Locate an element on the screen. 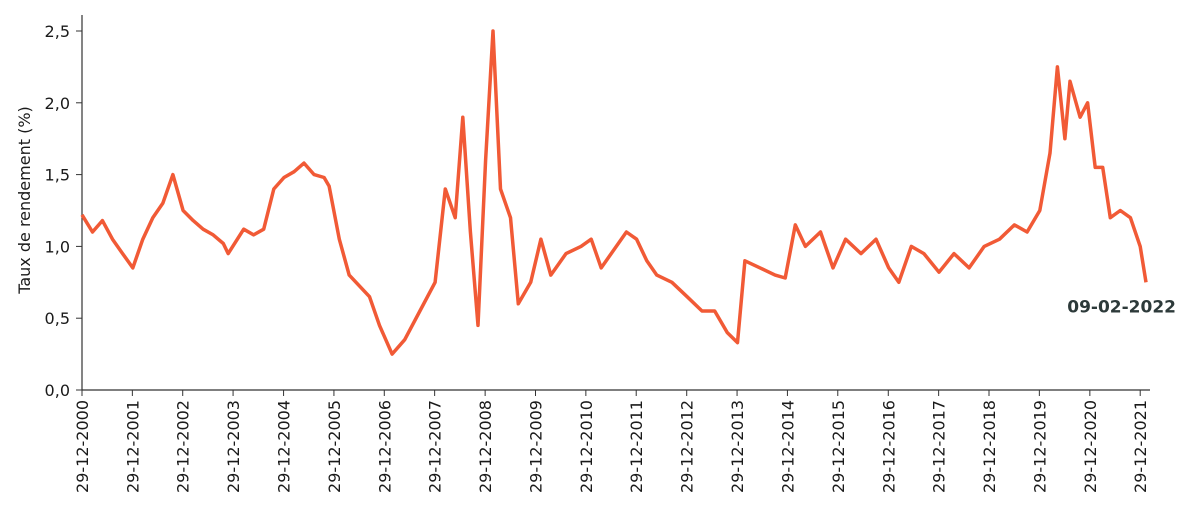 This screenshot has width=1200, height=518. x-tick-label: 29-12-2012 is located at coordinates (687, 446).